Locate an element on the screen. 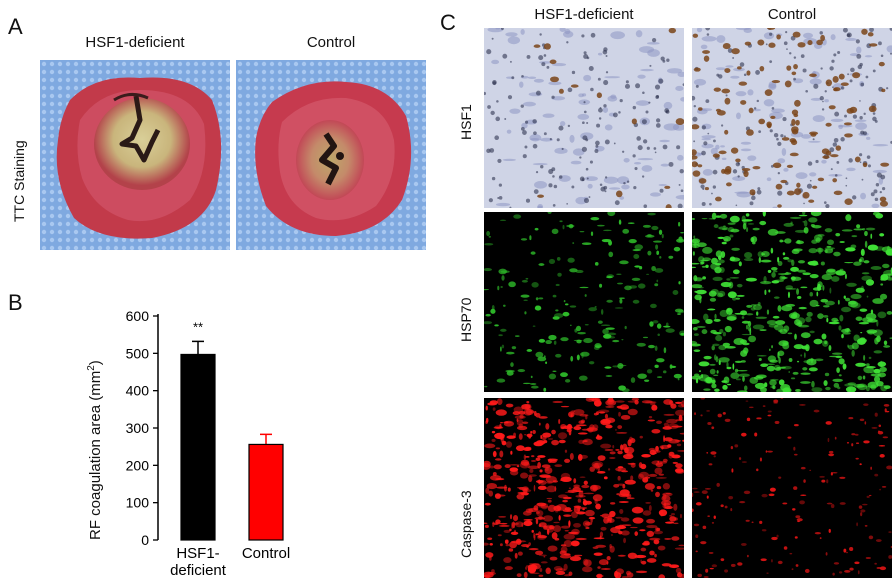 The height and width of the screenshot is (588, 895). y-tick-label: 100 is located at coordinates (138, 503).